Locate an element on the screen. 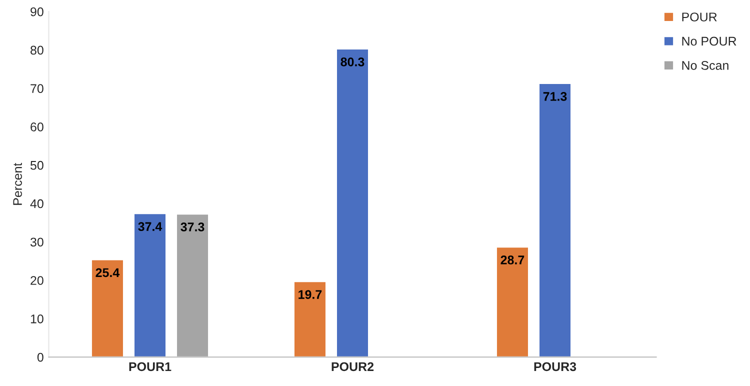  x-tick-label: POUR2 is located at coordinates (353, 367).